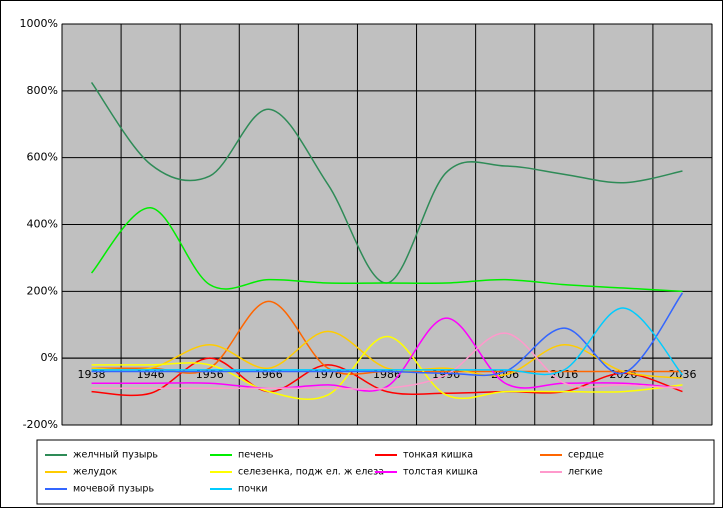 The height and width of the screenshot is (509, 724). Describe the element at coordinates (115, 455) in the screenshot. I see `legend-label: желчный пузырь` at that location.